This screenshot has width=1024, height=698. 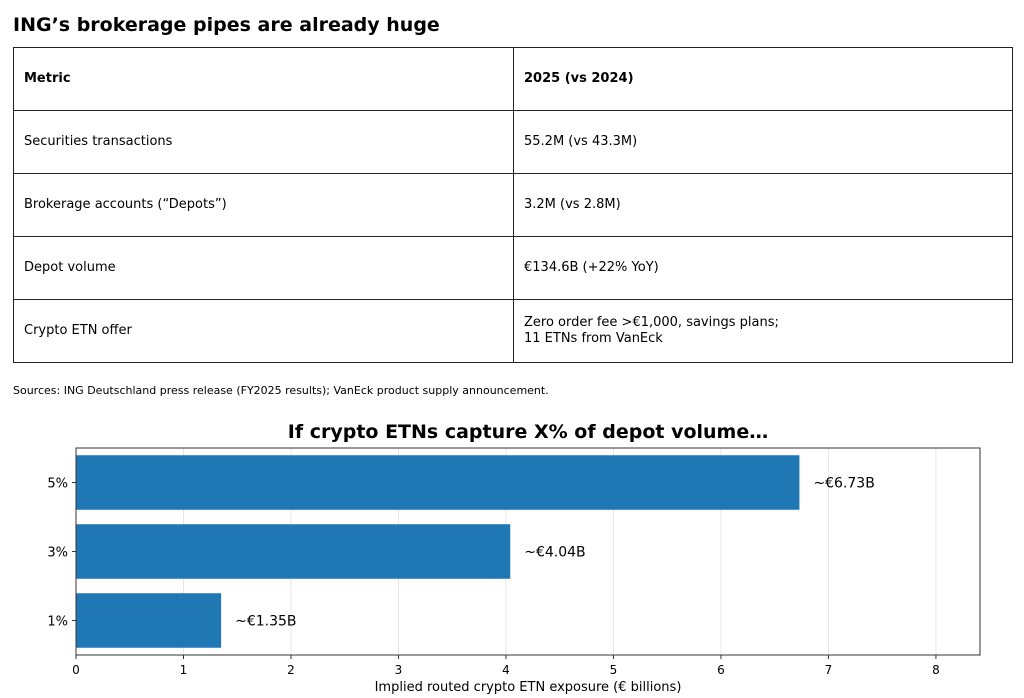 What do you see at coordinates (263, 79) in the screenshot?
I see `header-metric: Metric` at bounding box center [263, 79].